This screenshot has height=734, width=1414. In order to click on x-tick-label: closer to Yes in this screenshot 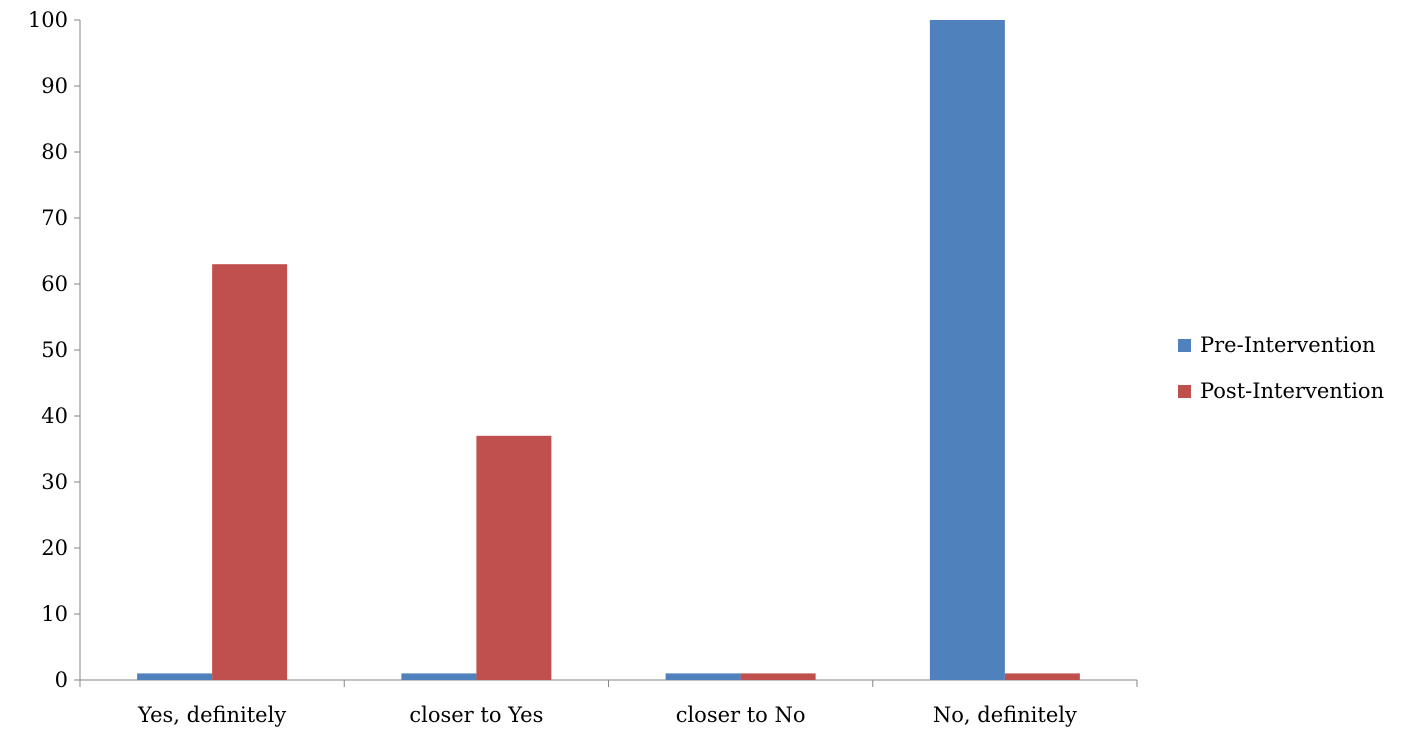, I will do `click(476, 715)`.